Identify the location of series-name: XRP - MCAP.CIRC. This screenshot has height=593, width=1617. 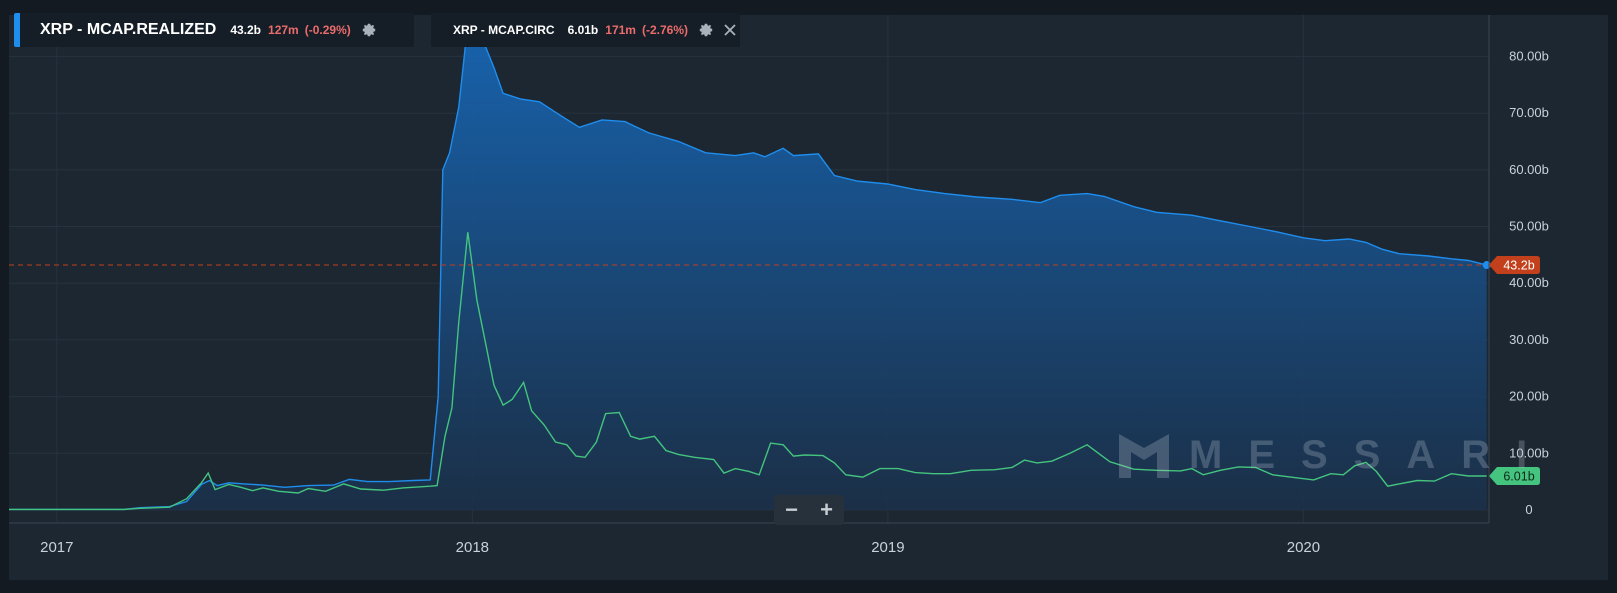
(504, 30).